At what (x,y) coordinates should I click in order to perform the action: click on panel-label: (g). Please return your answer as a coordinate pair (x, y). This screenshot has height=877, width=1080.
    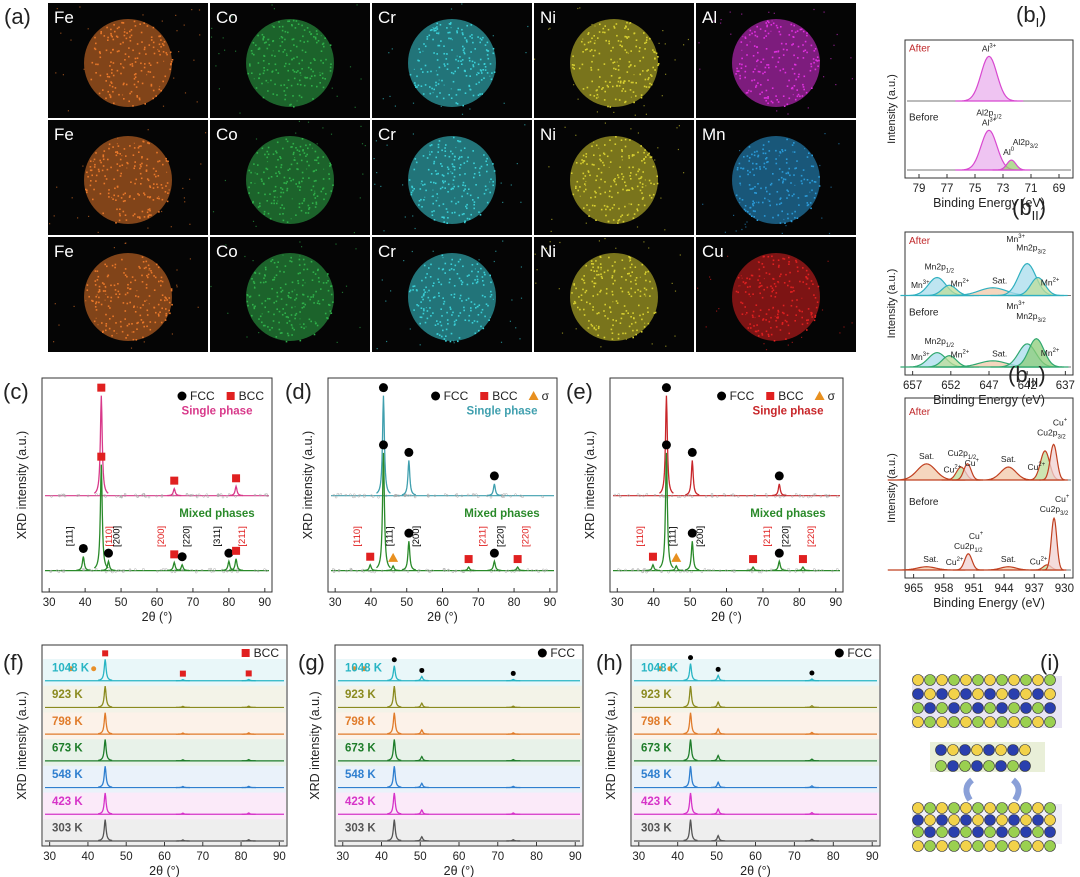
    Looking at the image, I should click on (311, 662).